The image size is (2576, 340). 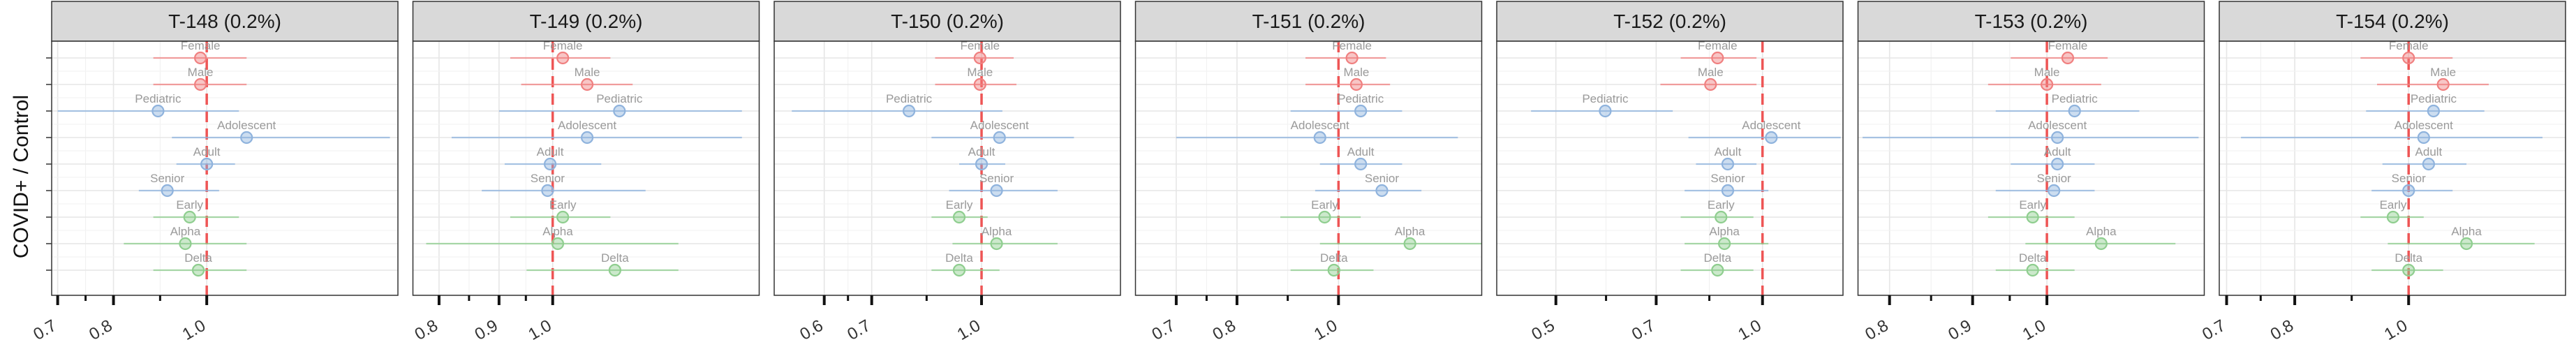 What do you see at coordinates (21, 176) in the screenshot?
I see `y-axis-label: COVID+ / Control` at bounding box center [21, 176].